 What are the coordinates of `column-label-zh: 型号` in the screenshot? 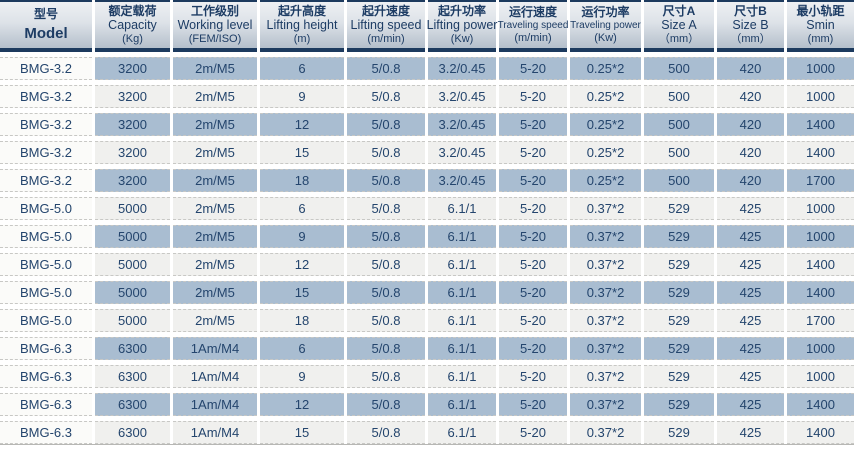 It's located at (45, 14).